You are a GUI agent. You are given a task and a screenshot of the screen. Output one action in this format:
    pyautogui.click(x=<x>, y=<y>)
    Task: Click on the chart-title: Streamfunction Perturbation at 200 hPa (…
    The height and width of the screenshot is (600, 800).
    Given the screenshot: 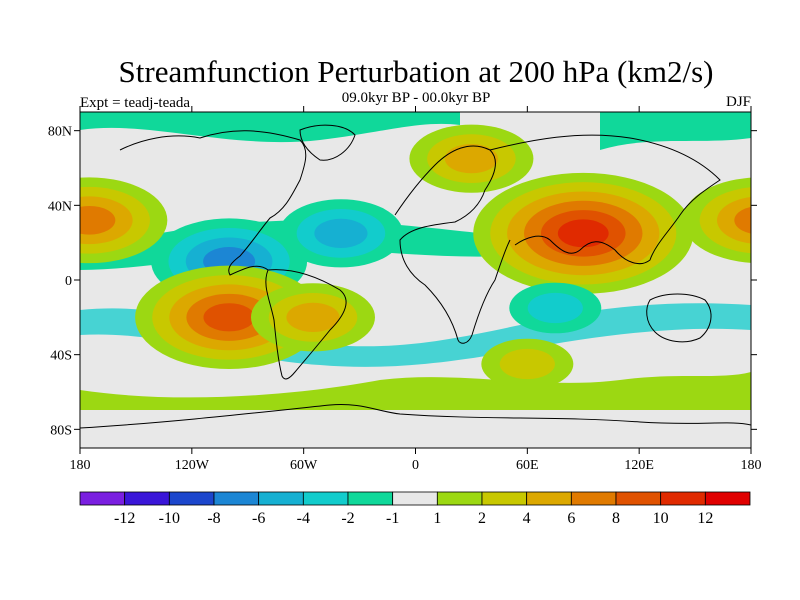 What is the action you would take?
    pyautogui.click(x=416, y=71)
    